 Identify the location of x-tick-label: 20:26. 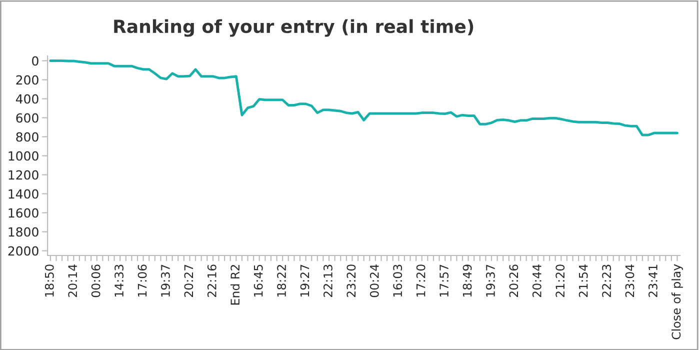
(513, 280).